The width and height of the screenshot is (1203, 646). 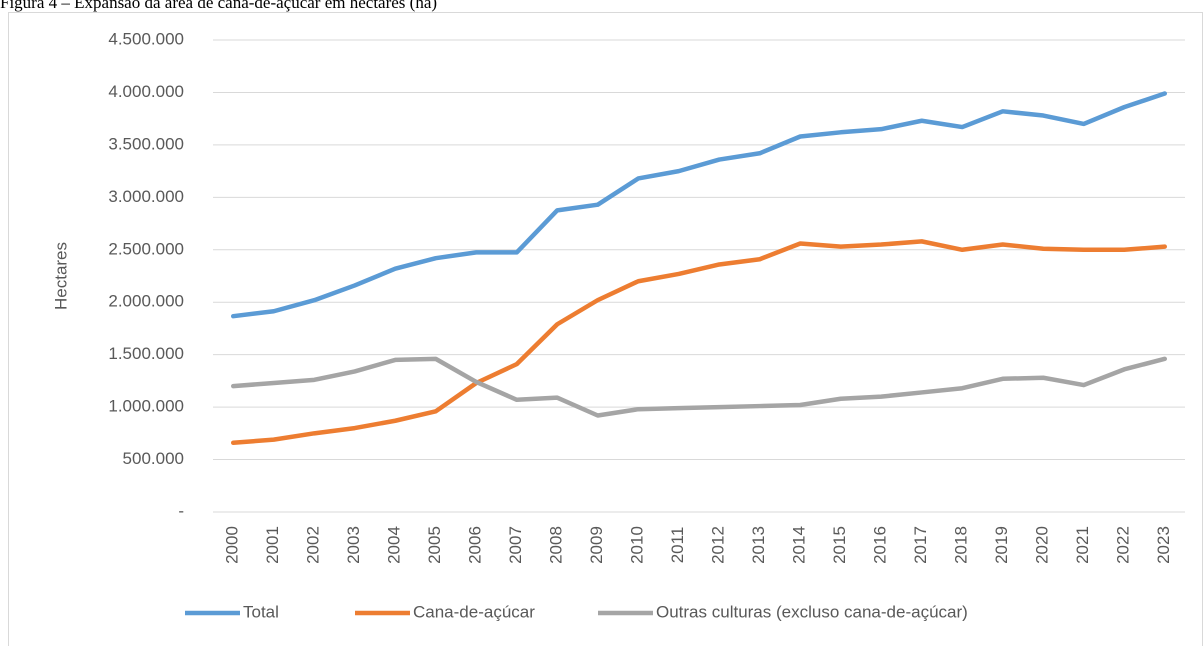 What do you see at coordinates (353, 545) in the screenshot?
I see `x-tick-label: 2003` at bounding box center [353, 545].